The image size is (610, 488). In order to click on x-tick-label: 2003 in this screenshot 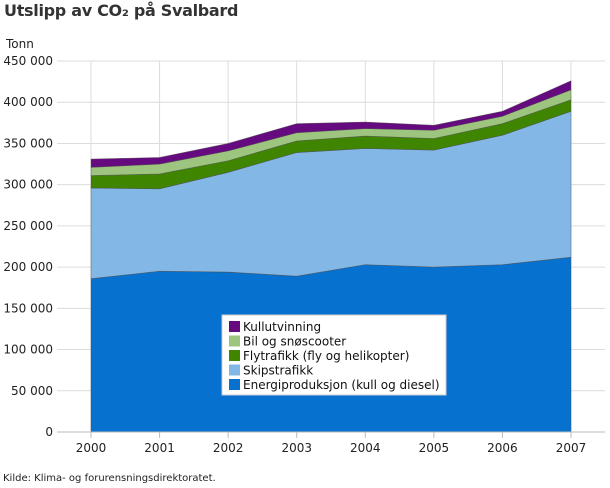, I will do `click(296, 448)`.